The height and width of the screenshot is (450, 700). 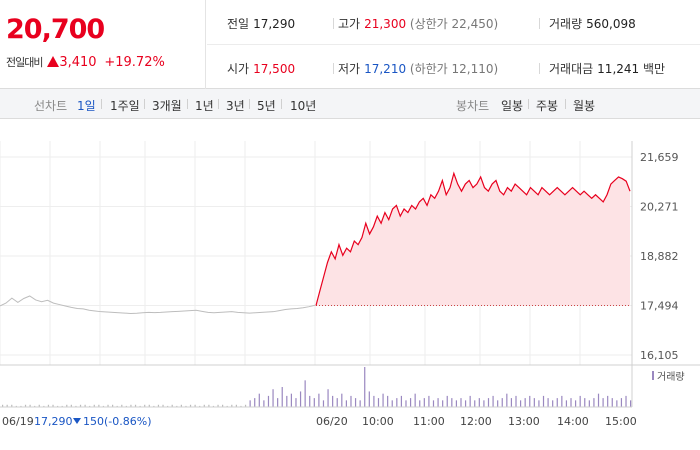 I want to click on chart-tabbar: 선차트 1일 1주일 3개월 1년 3년 5년 10년 봉차트 일봉 주봉 월봉, so click(x=350, y=104).